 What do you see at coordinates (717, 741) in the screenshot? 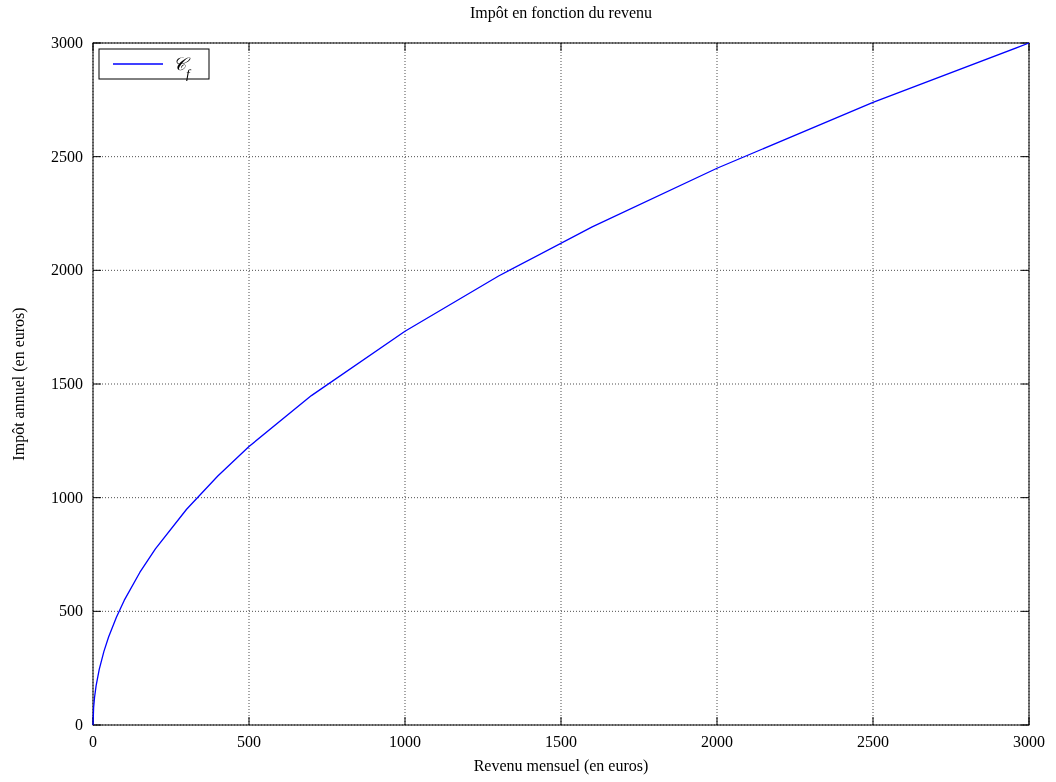
I see `x-tick-label: 2000` at bounding box center [717, 741].